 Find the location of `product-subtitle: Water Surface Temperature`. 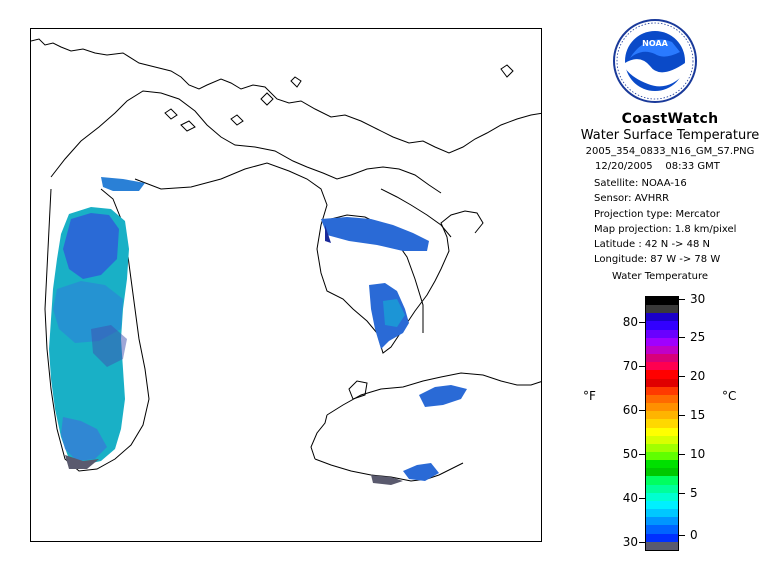

product-subtitle: Water Surface Temperature is located at coordinates (670, 135).